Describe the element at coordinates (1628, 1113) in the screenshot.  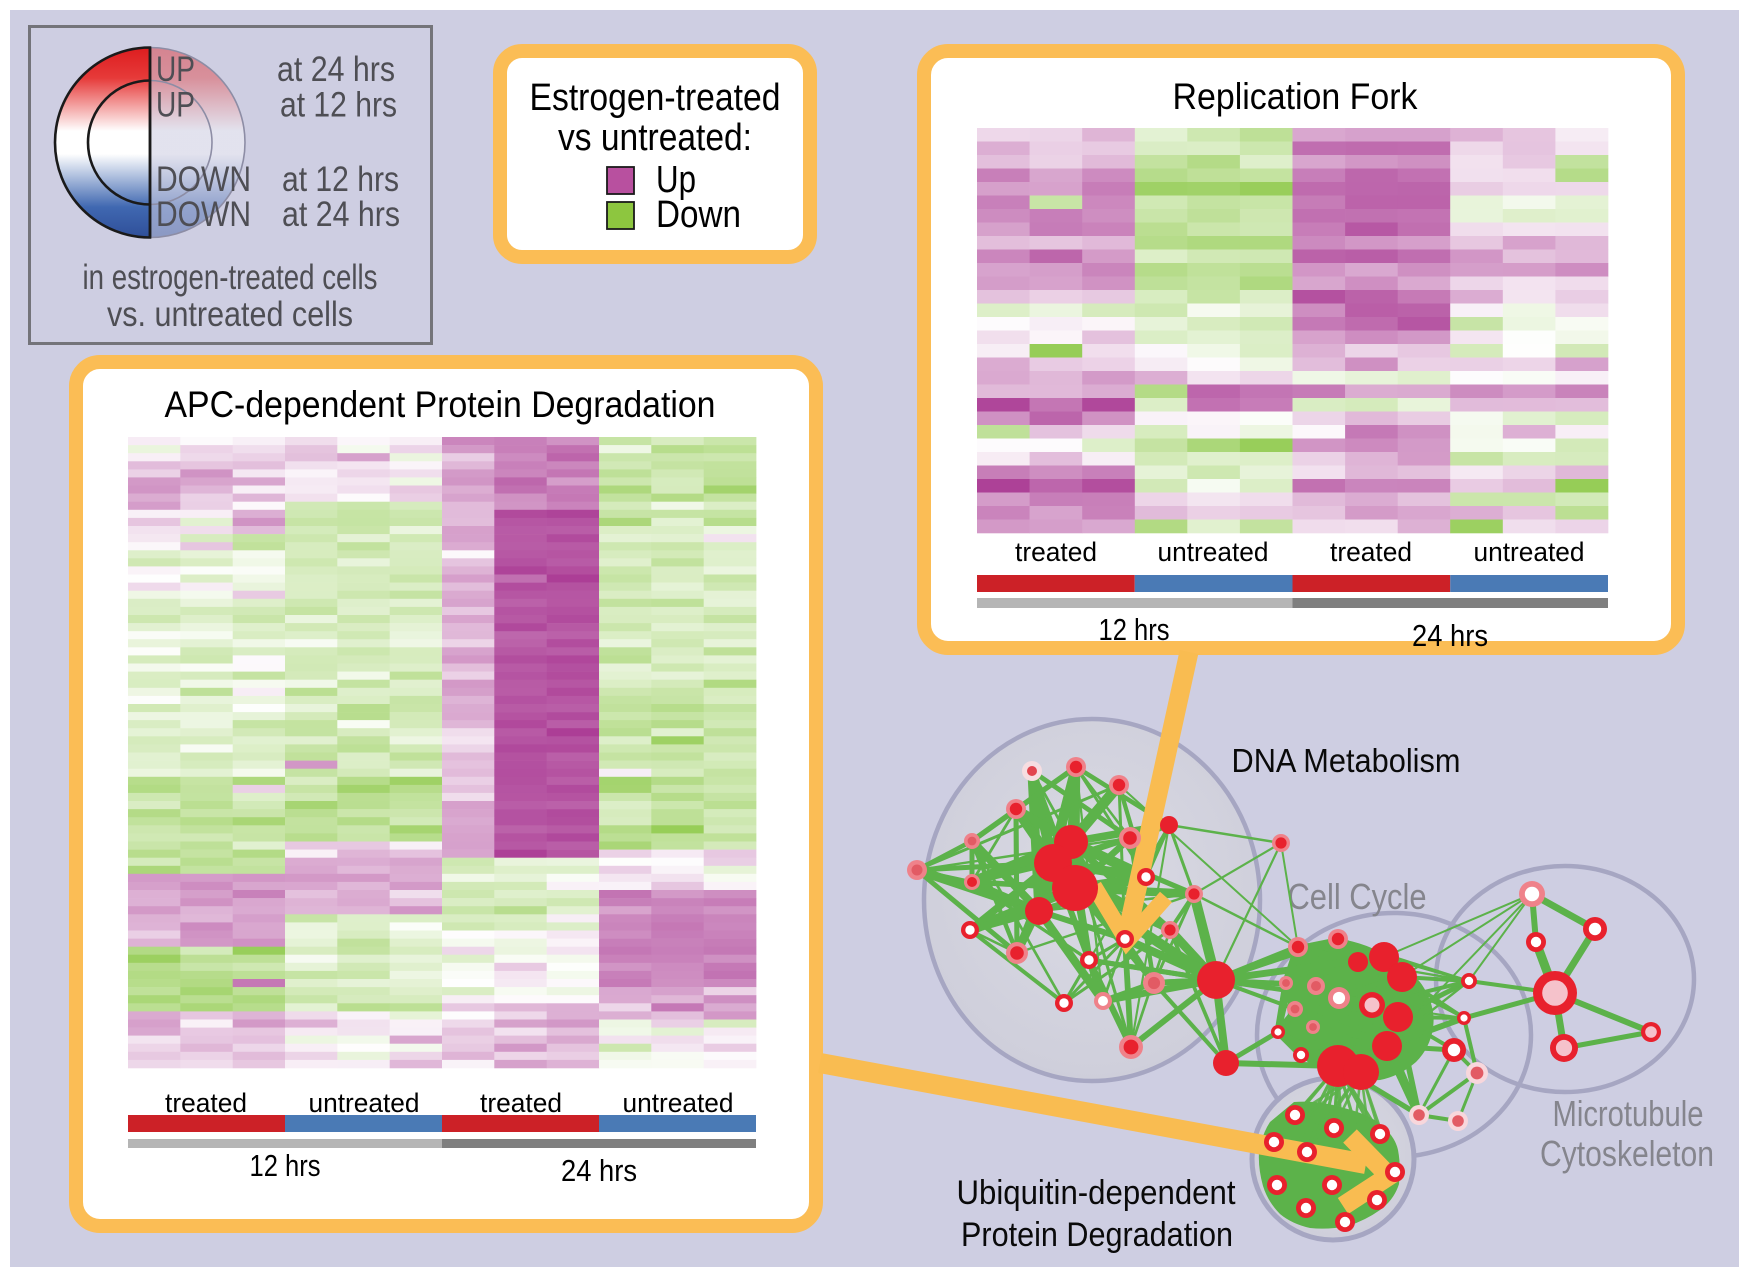
I see `svg-text: Microtubule` at that location.